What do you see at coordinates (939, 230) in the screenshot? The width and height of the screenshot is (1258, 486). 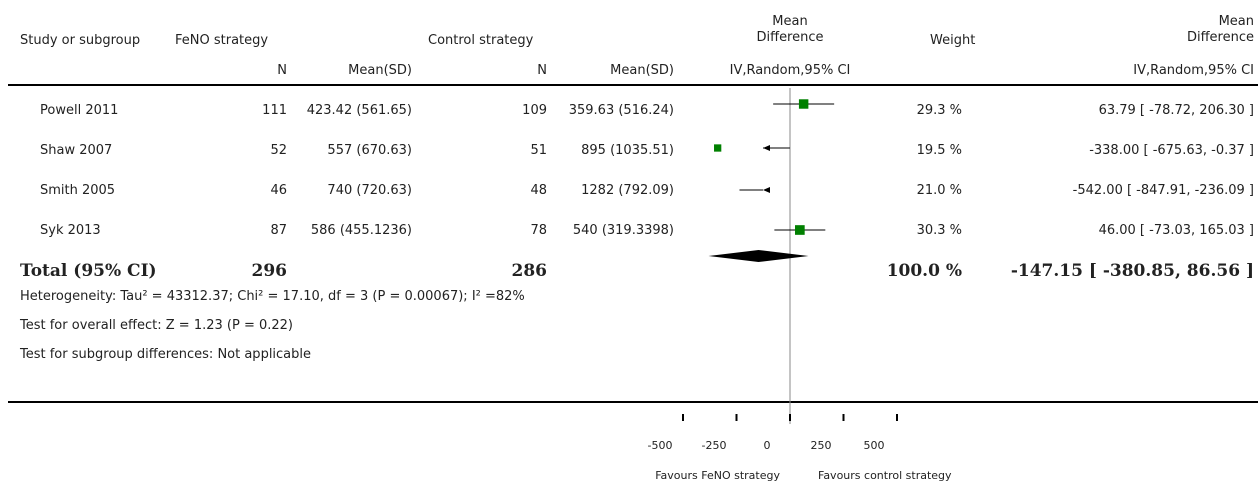 I see `study-weight: 30.3 %` at bounding box center [939, 230].